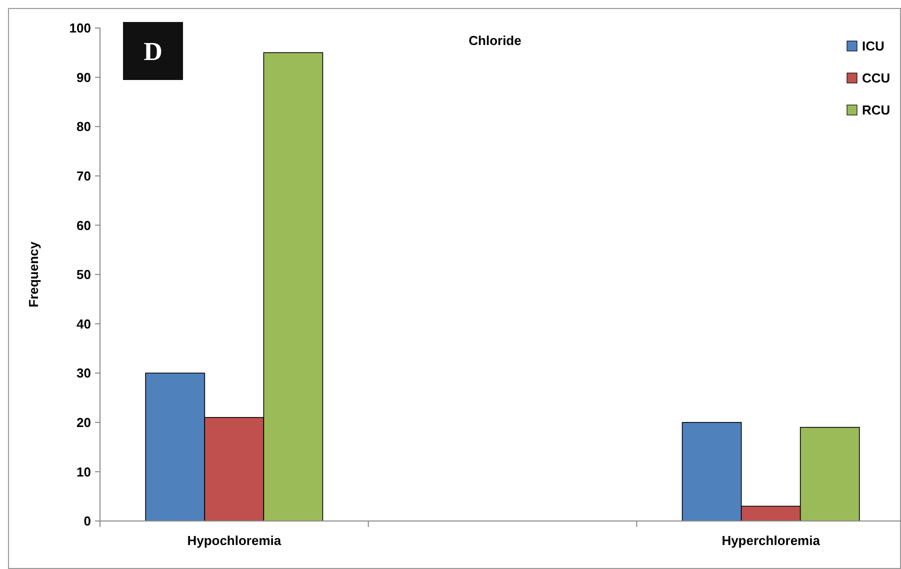 Image resolution: width=901 pixels, height=569 pixels. Describe the element at coordinates (771, 540) in the screenshot. I see `x-tick-label: Hyperchloremia` at that location.